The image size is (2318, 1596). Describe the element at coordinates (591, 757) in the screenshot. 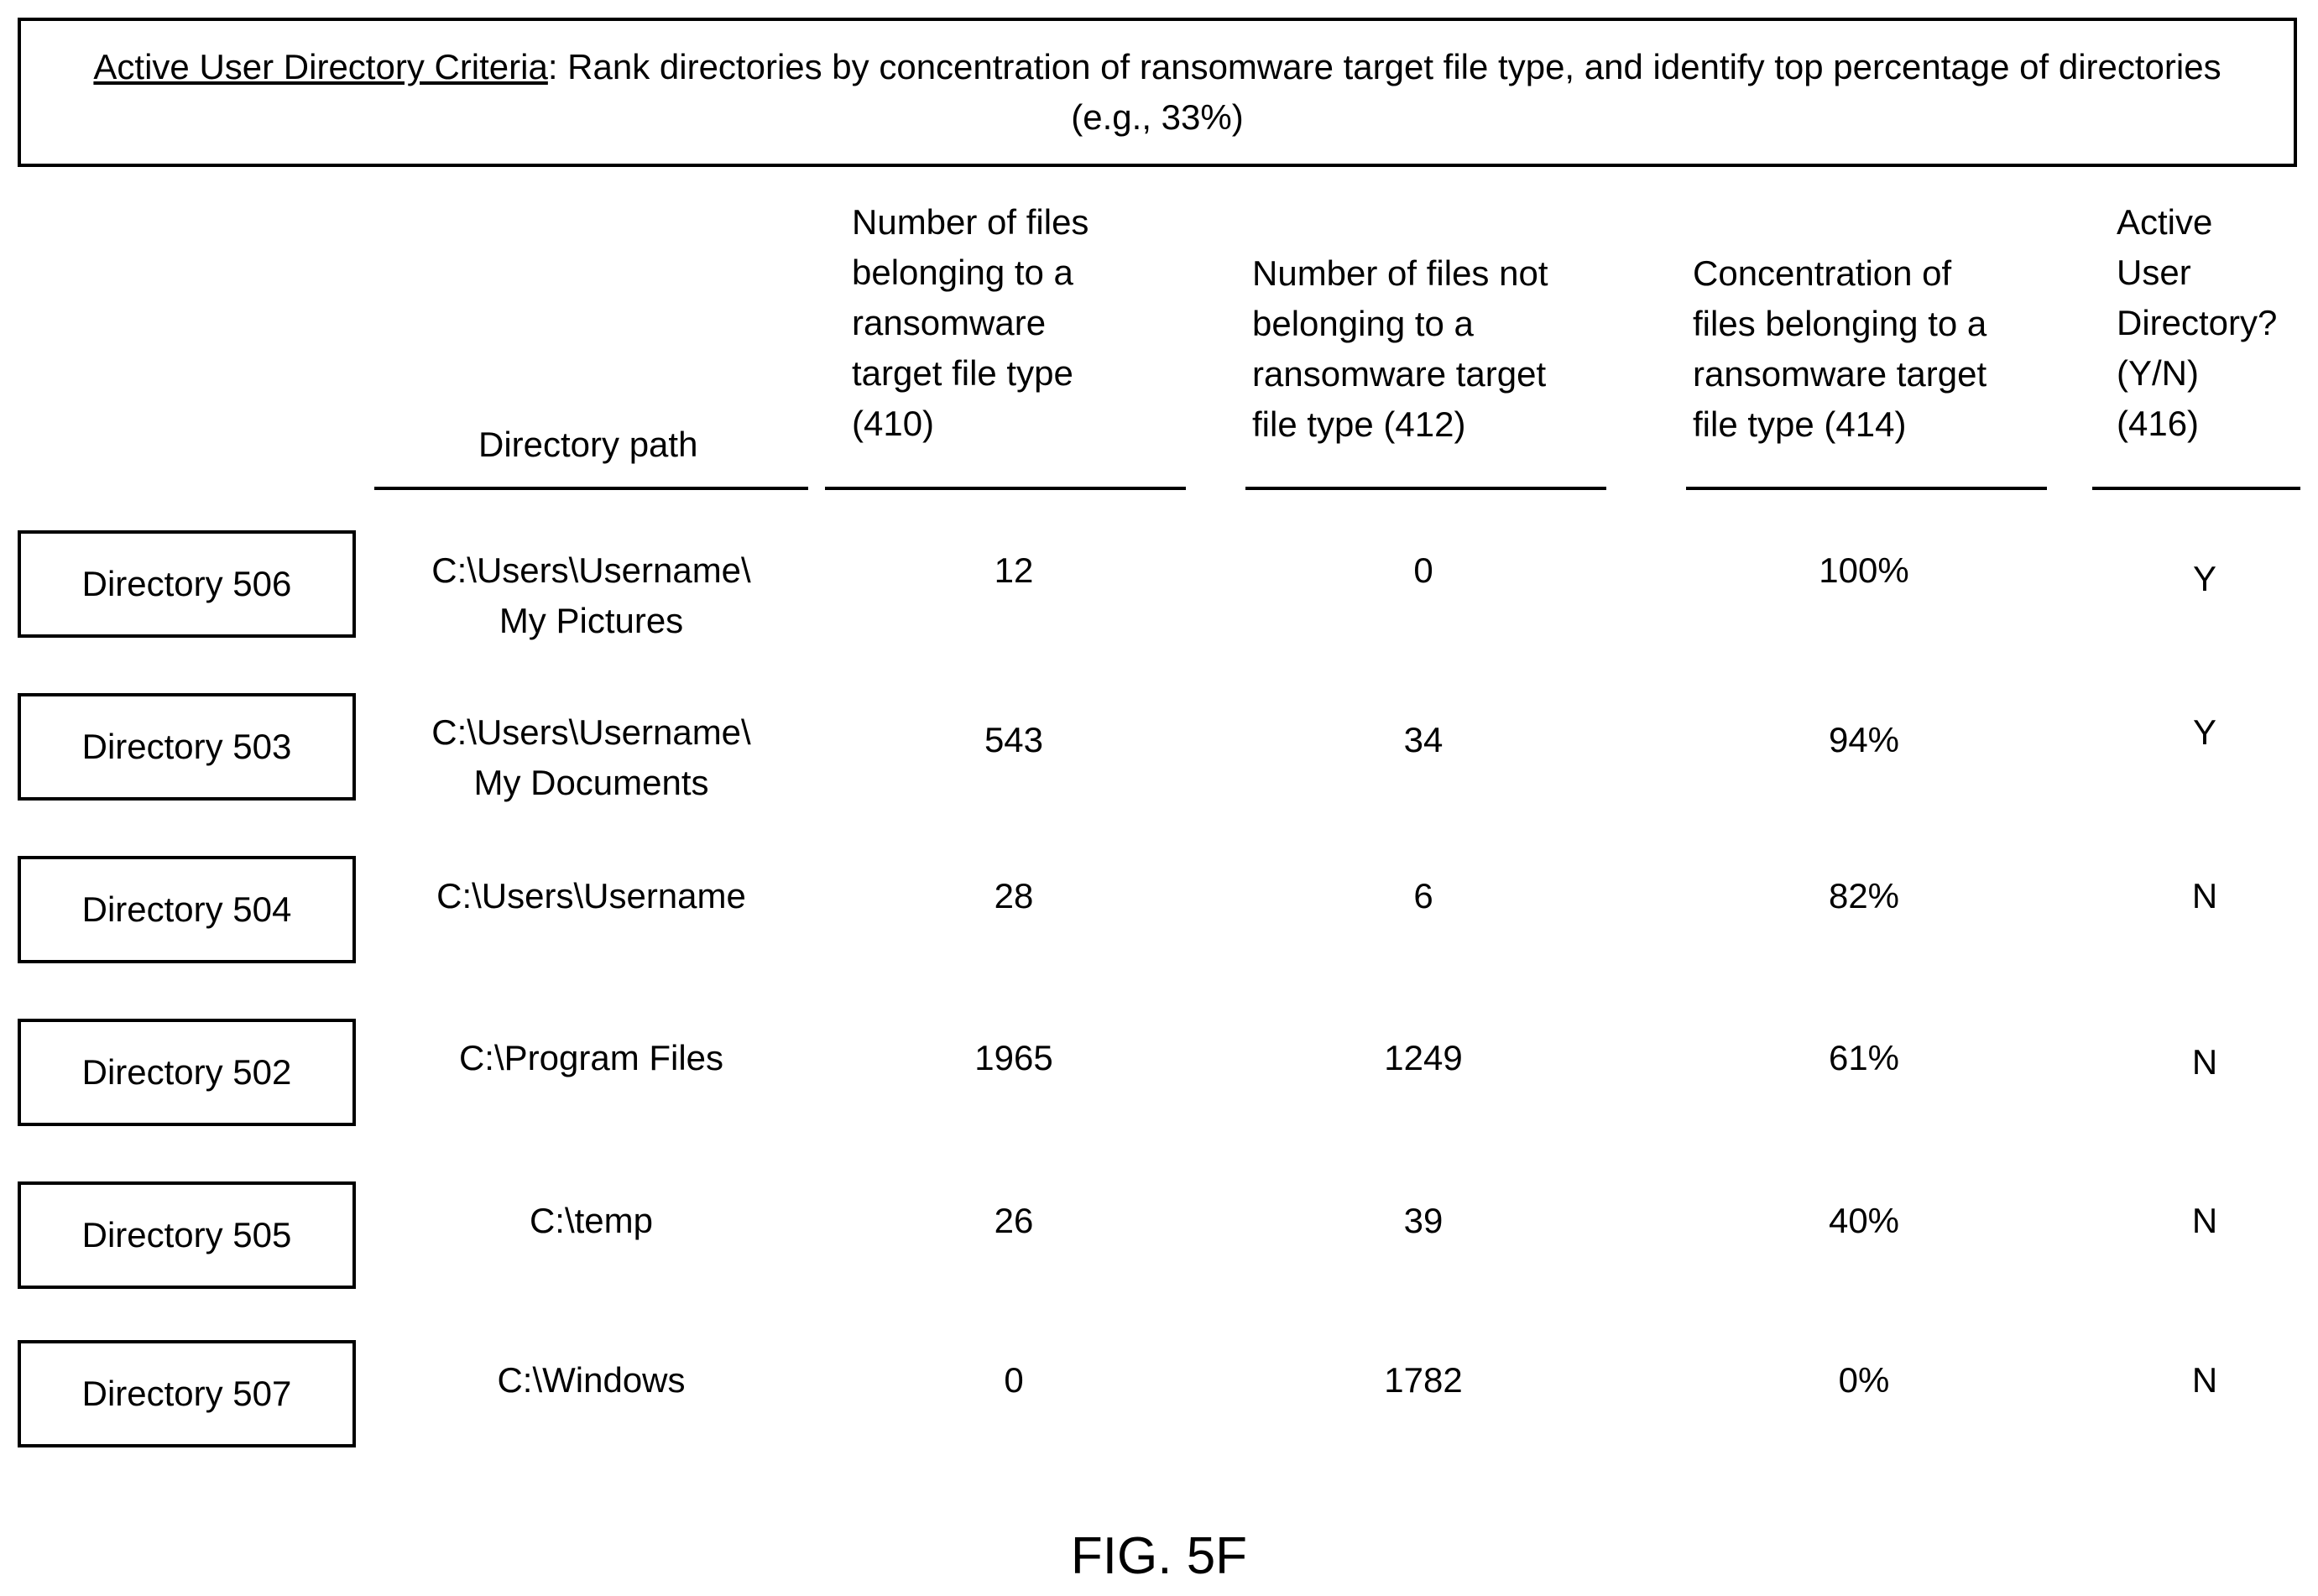

I see `path-cell: C:\Users\Username\ My Documents` at that location.